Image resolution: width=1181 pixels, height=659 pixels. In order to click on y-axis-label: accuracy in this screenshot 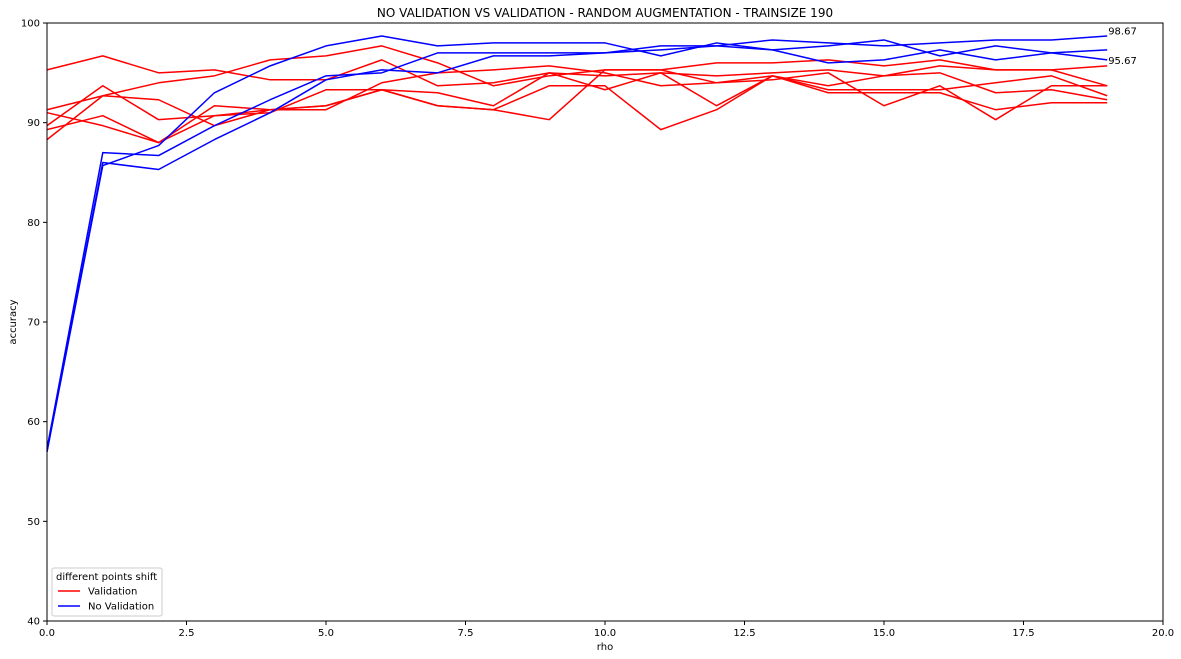, I will do `click(13, 321)`.